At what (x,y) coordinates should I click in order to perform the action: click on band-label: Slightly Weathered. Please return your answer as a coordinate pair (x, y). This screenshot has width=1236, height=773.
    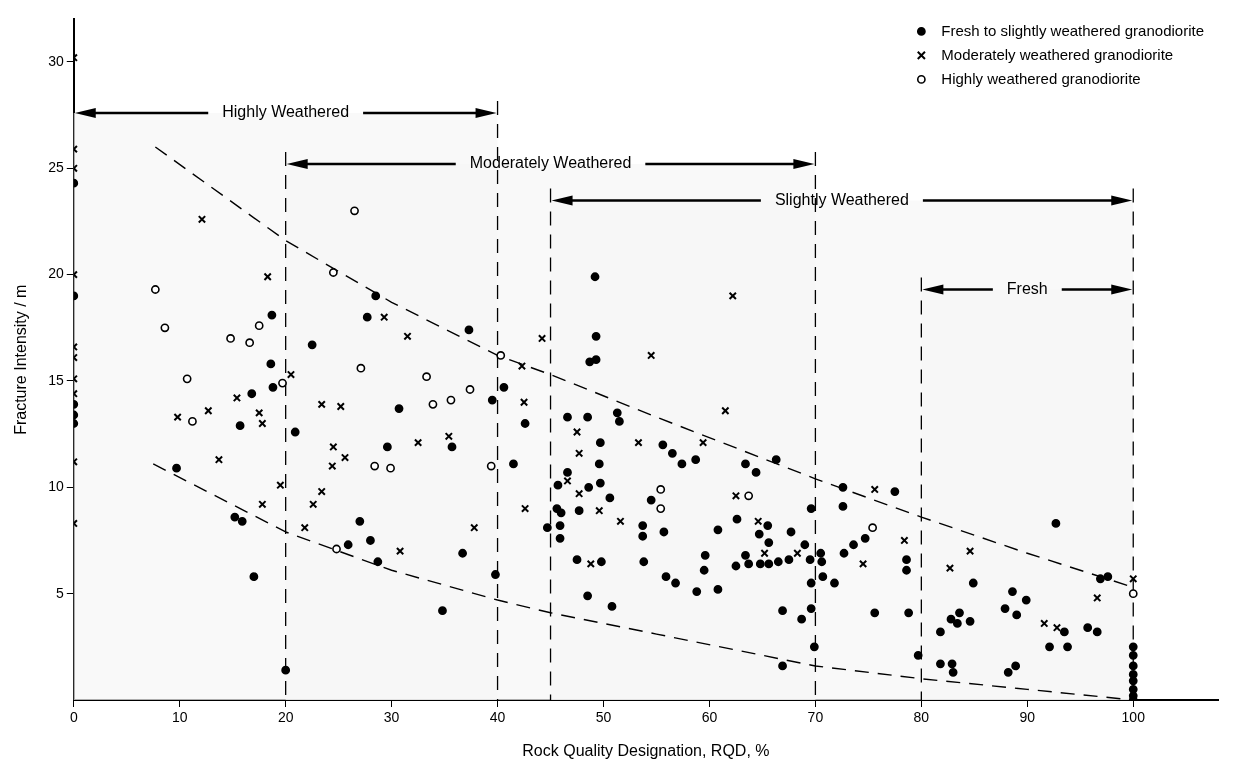
    Looking at the image, I should click on (841, 199).